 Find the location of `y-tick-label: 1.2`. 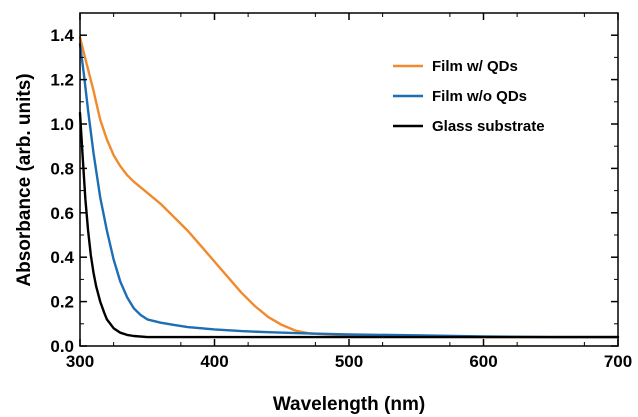

y-tick-label: 1.2 is located at coordinates (62, 80).